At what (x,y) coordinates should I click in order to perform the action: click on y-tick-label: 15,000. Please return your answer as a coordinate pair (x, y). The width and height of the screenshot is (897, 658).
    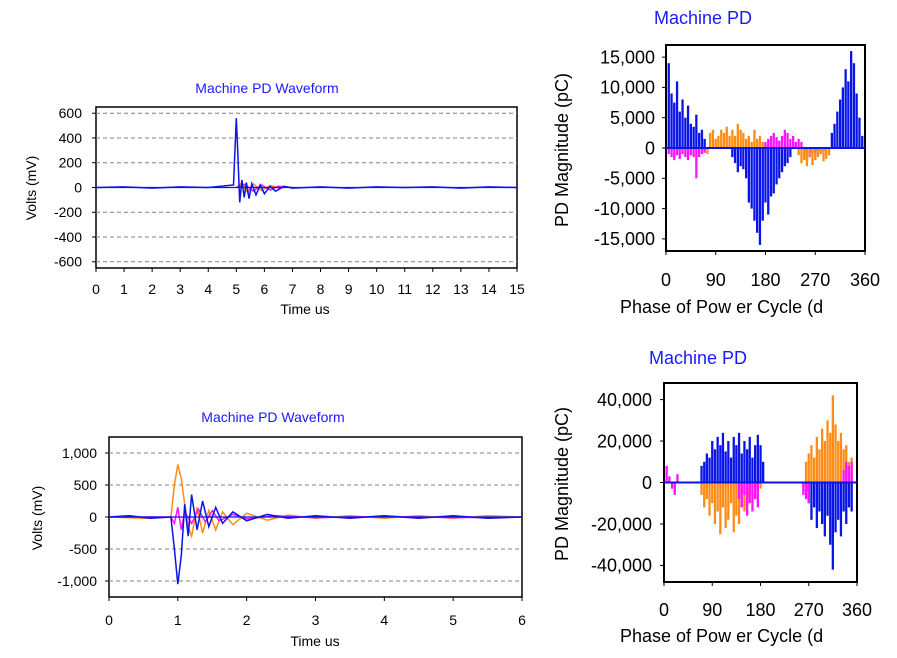
    Looking at the image, I should click on (627, 57).